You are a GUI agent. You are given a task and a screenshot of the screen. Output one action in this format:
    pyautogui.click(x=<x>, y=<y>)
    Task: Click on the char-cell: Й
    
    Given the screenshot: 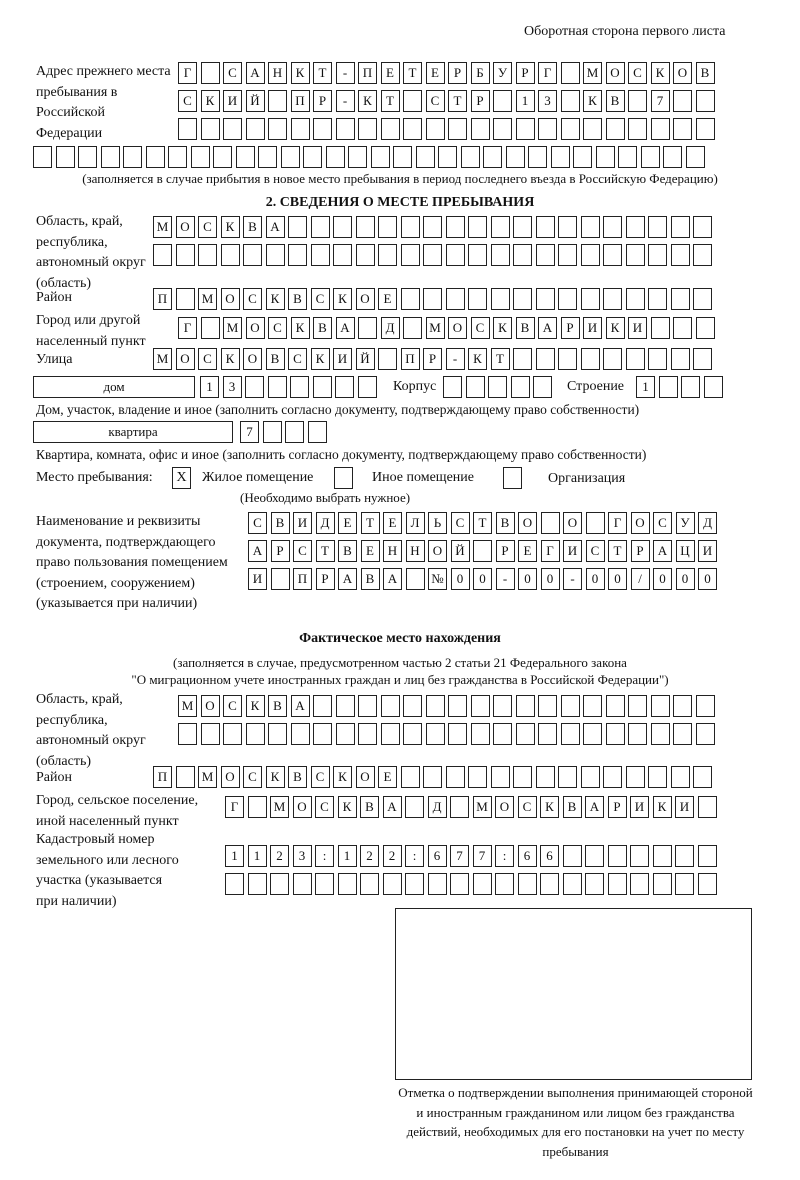 What is the action you would take?
    pyautogui.click(x=460, y=551)
    